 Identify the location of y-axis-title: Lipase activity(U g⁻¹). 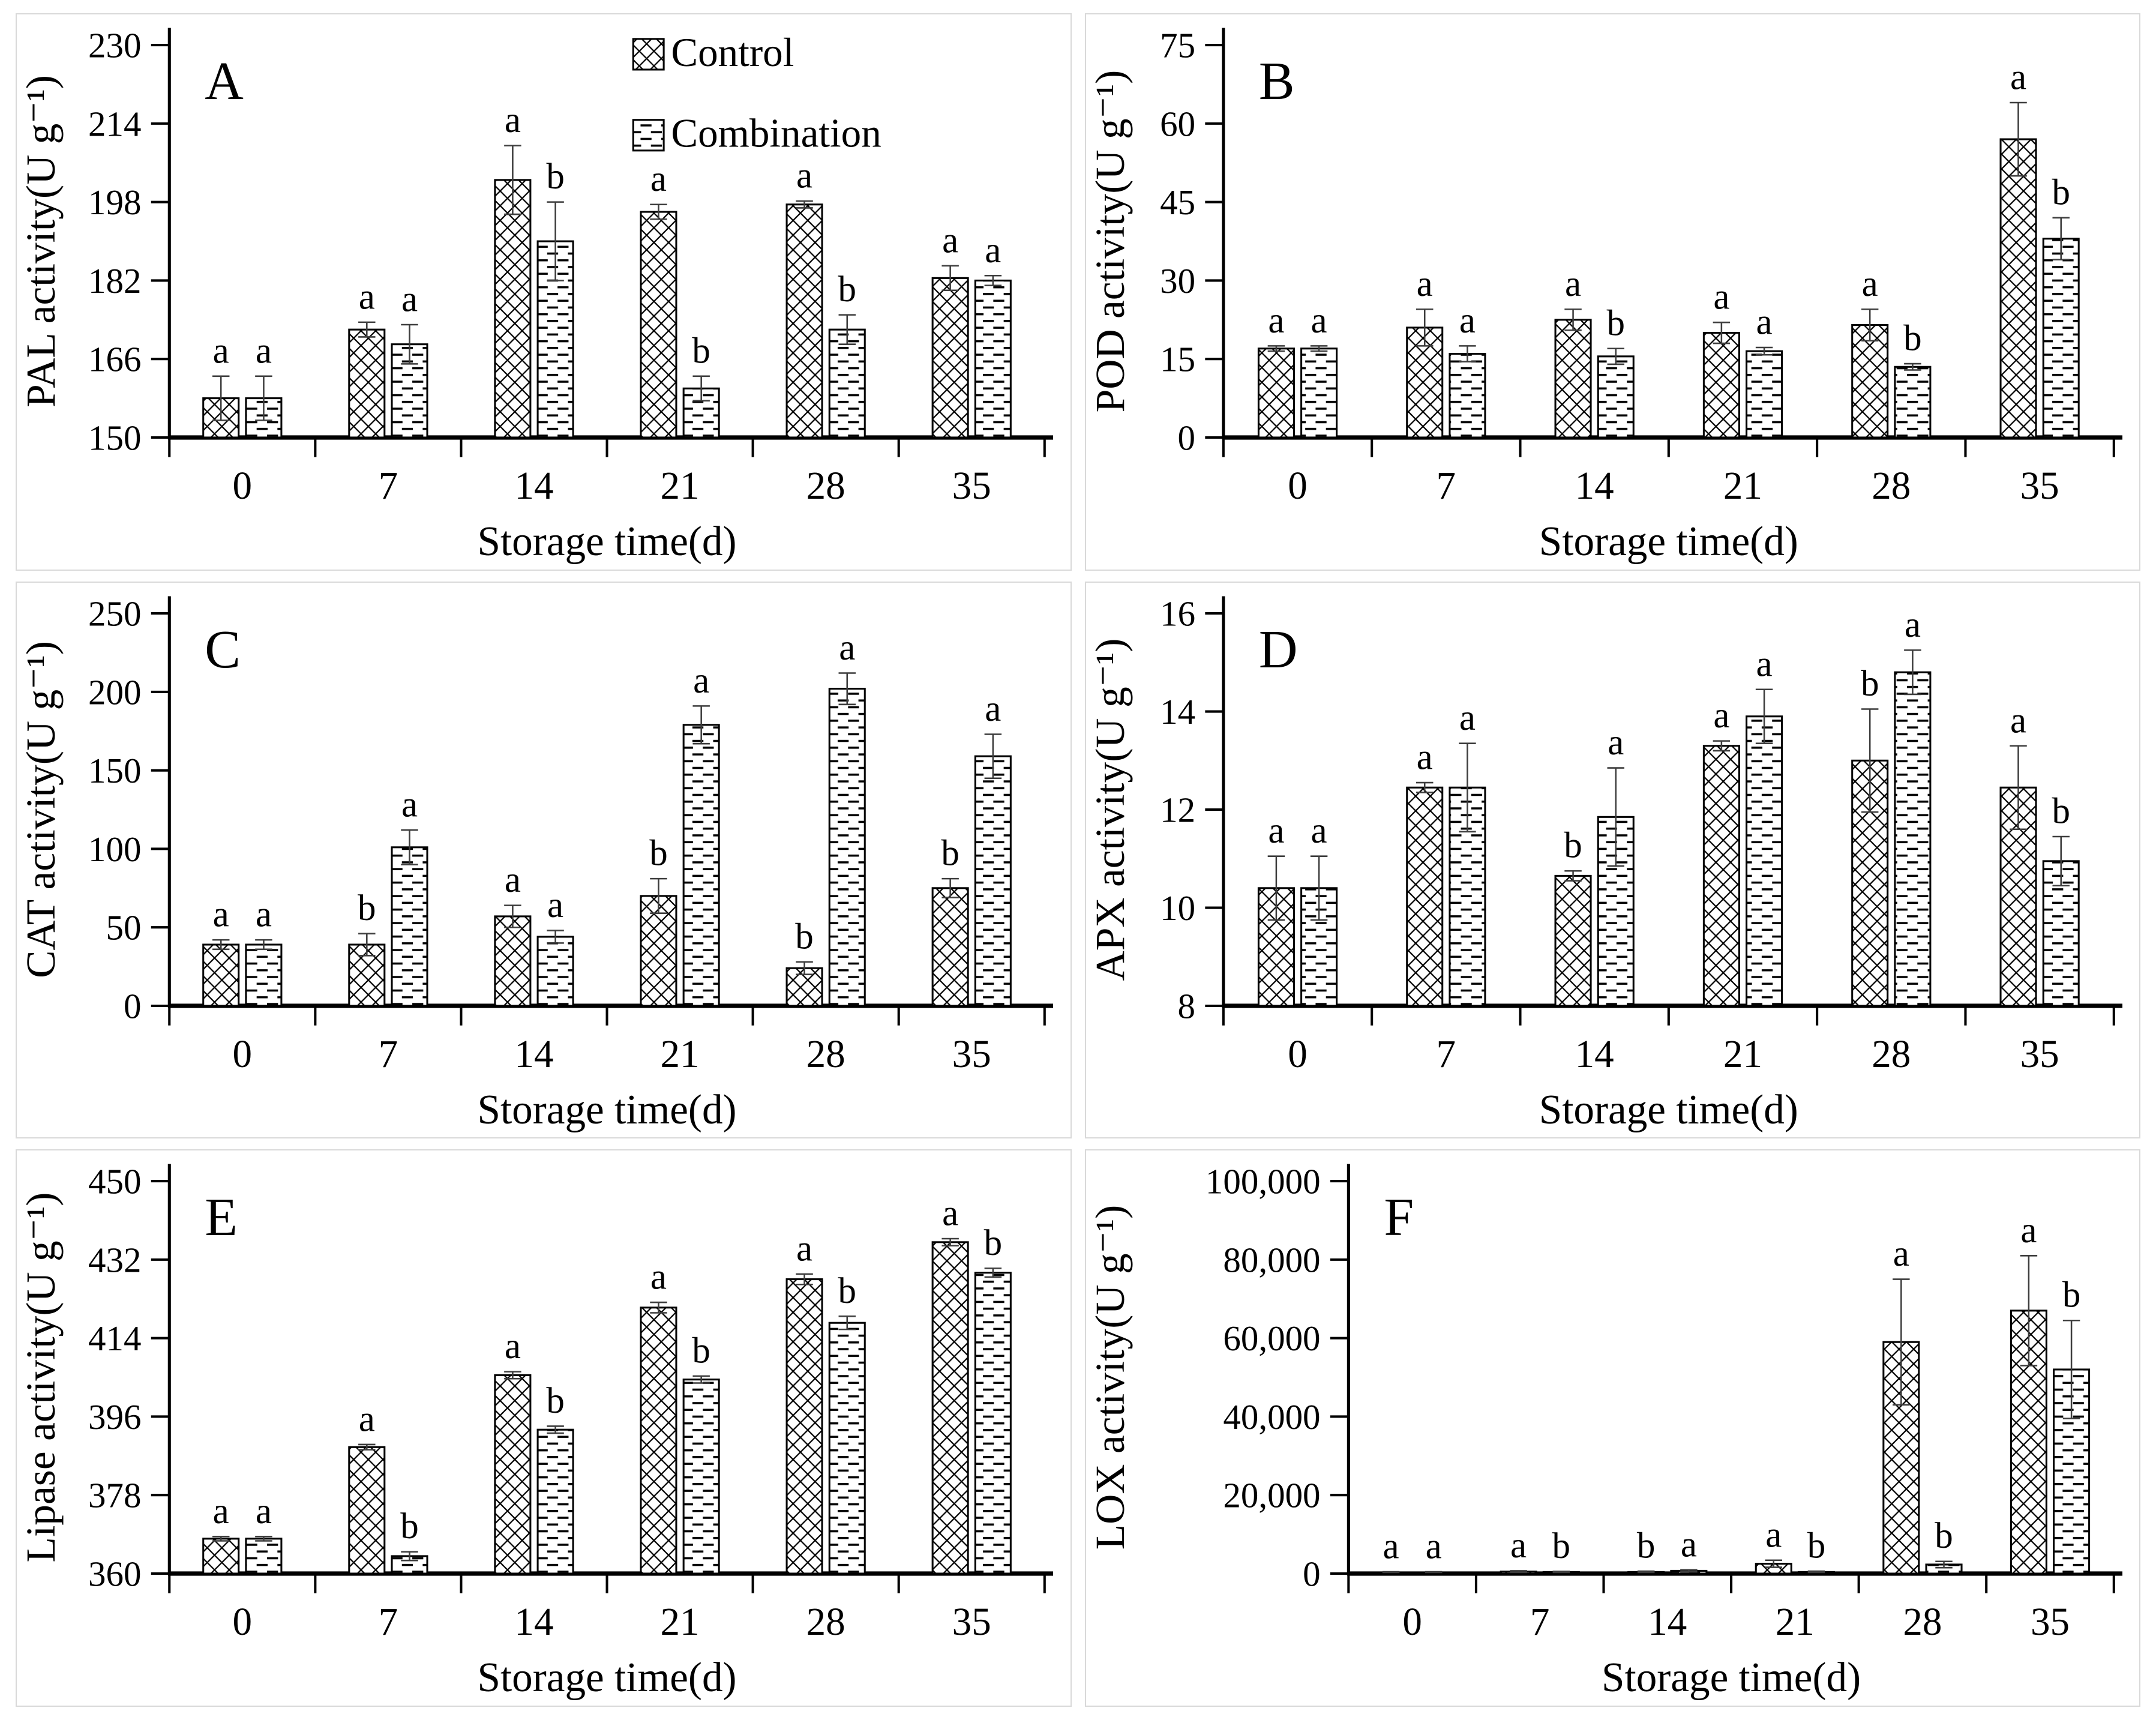
(40, 1378).